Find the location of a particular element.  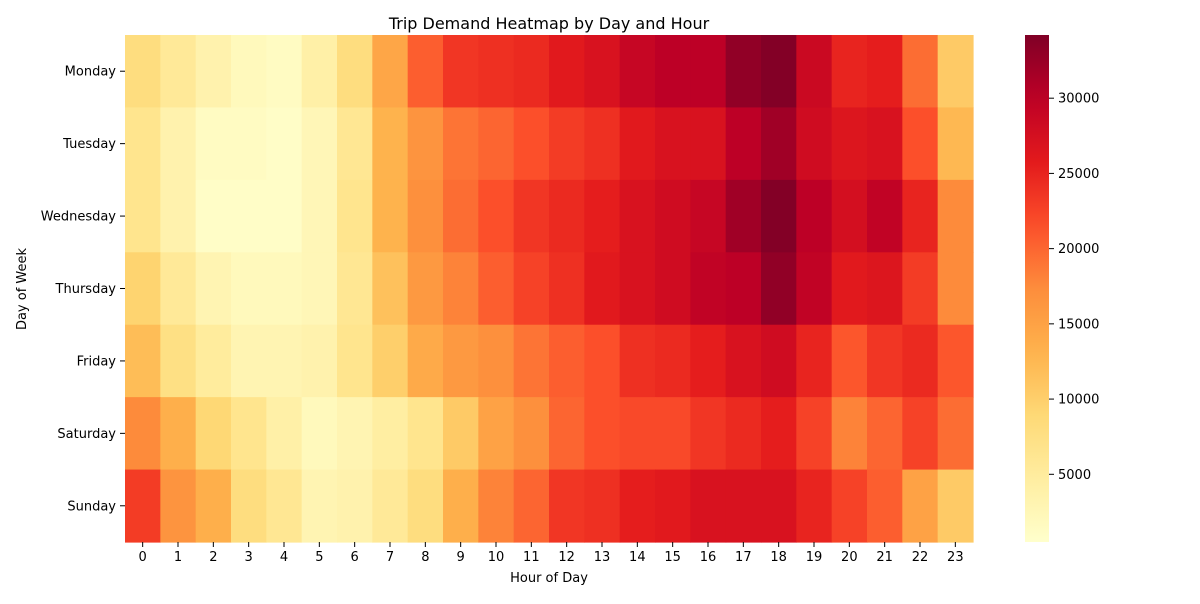

x-tick-label: 13 is located at coordinates (602, 557).